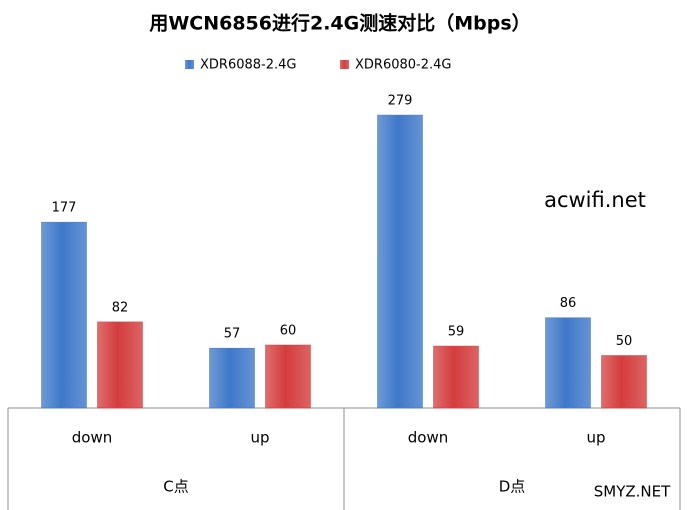 Image resolution: width=687 pixels, height=510 pixels. What do you see at coordinates (339, 23) in the screenshot?
I see `chart-title: 用WCN6856进行2.4G测速对比（Mbps）` at bounding box center [339, 23].